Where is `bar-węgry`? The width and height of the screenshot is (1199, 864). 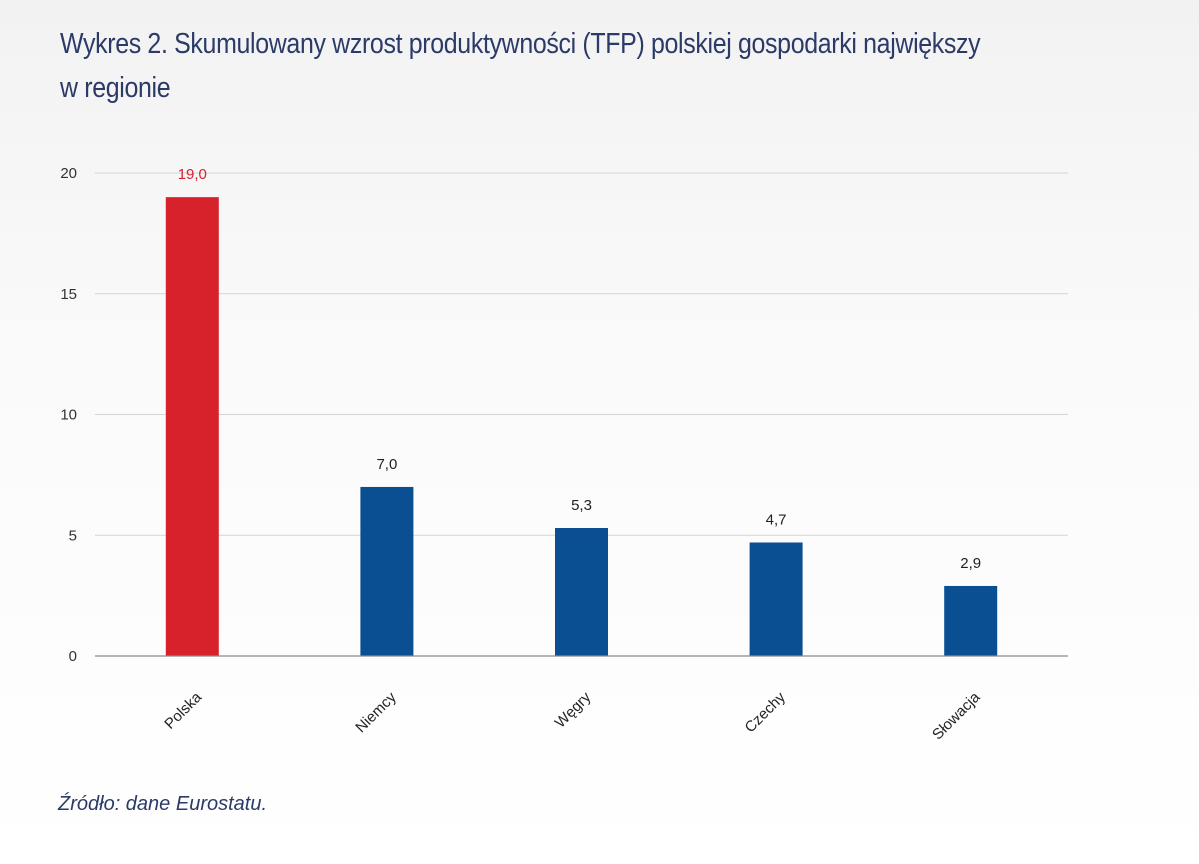 bar-węgry is located at coordinates (581, 592).